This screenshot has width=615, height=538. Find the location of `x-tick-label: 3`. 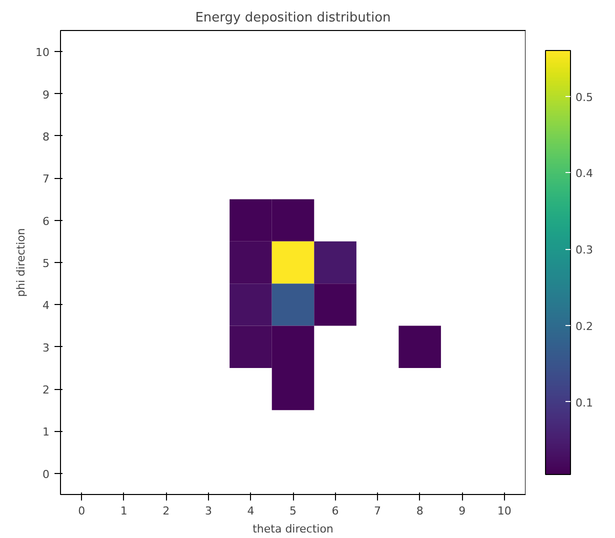

x-tick-label: 3 is located at coordinates (208, 511).